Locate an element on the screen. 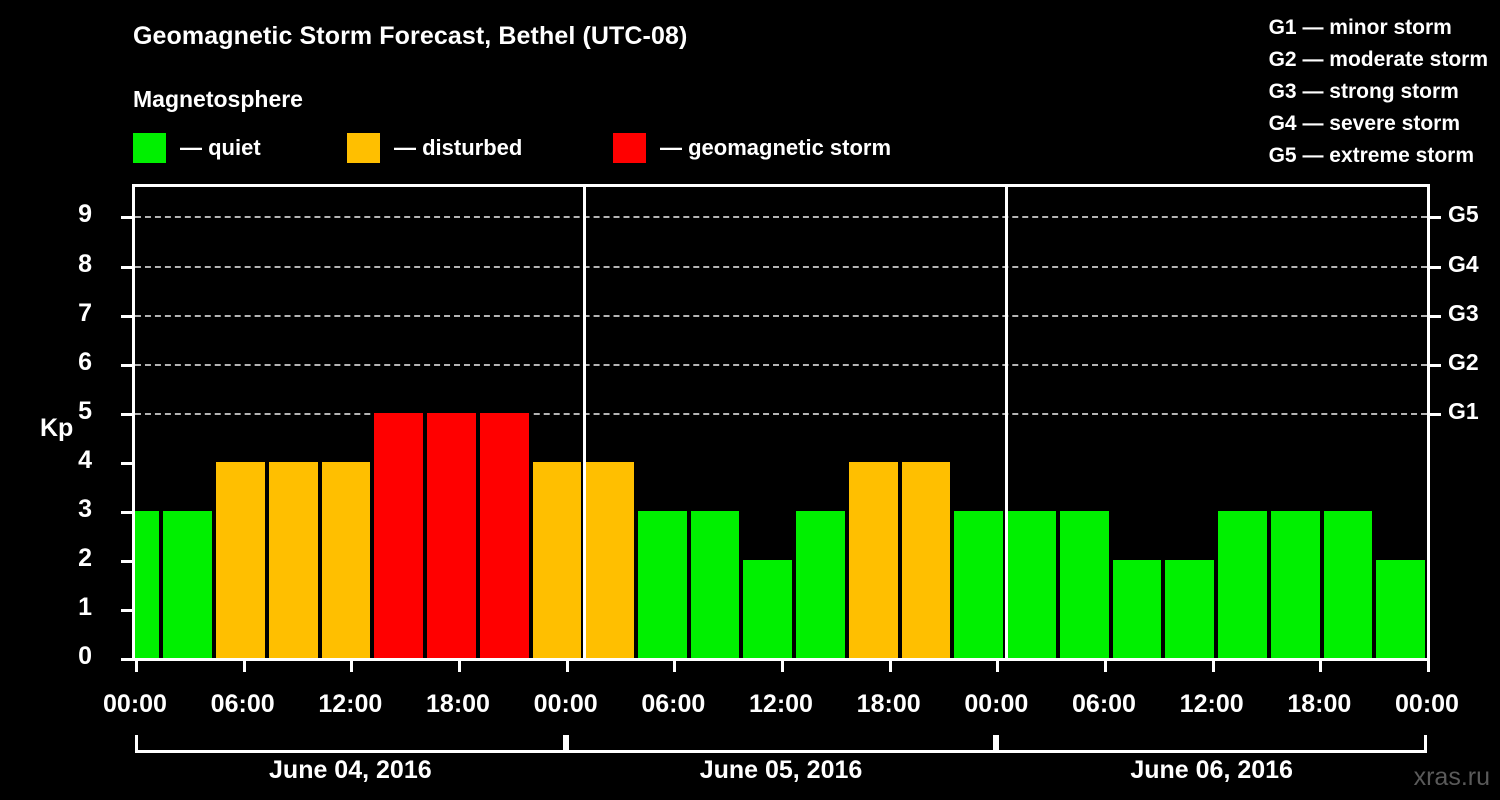 This screenshot has width=1500, height=800. g-tick-mark-g5 is located at coordinates (1435, 218).